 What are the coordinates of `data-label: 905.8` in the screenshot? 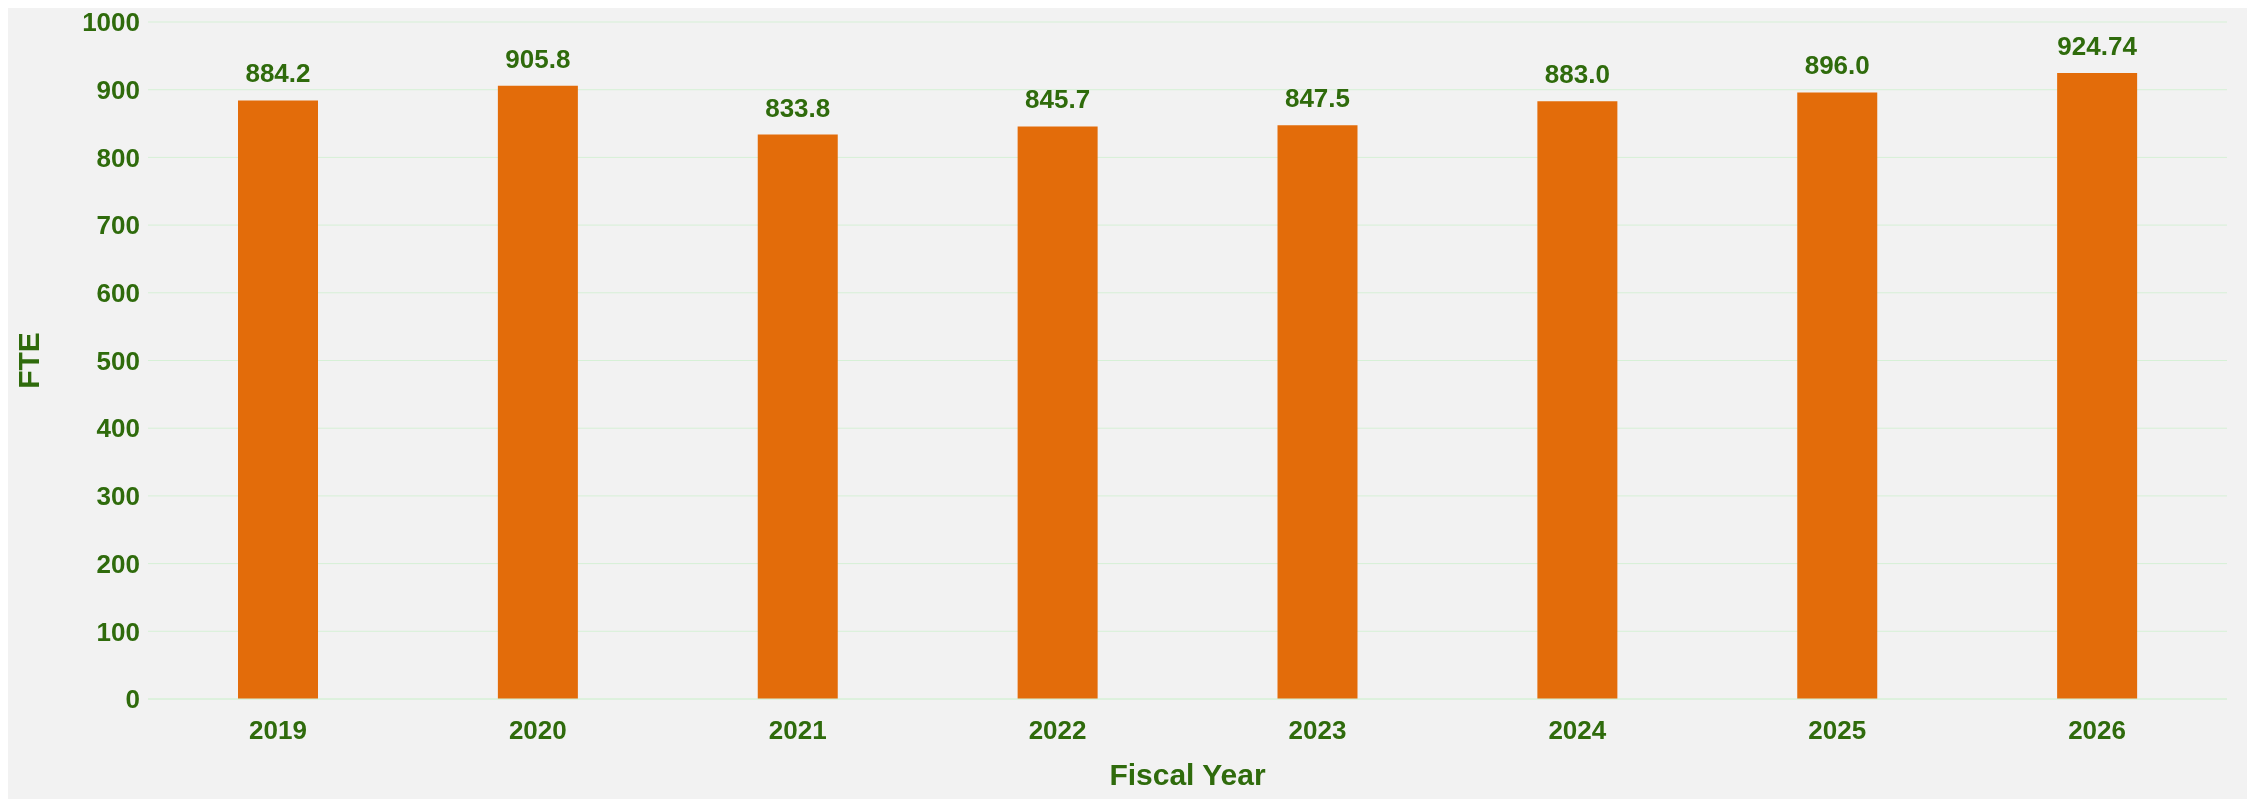 It's located at (538, 58).